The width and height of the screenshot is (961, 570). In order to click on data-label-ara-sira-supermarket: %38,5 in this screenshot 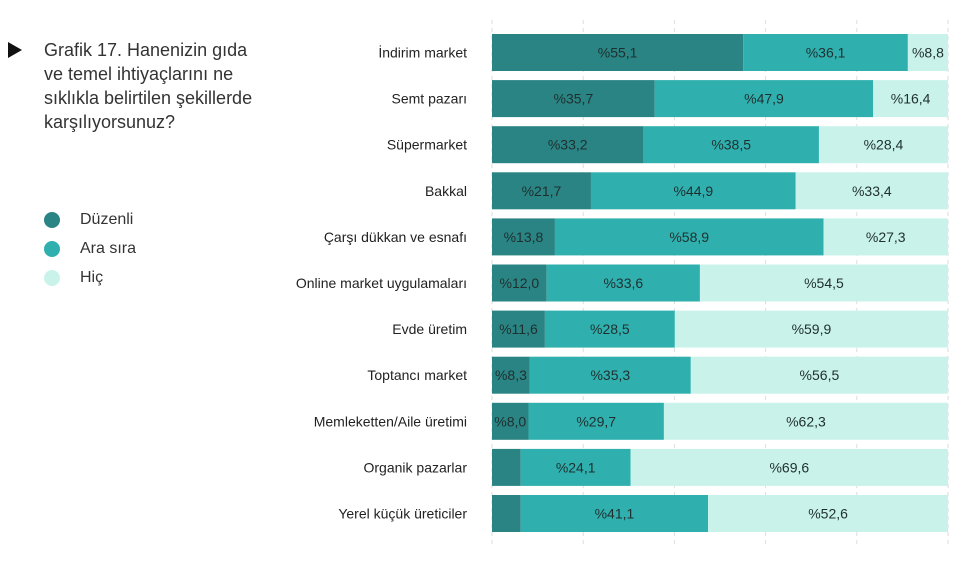, I will do `click(731, 145)`.